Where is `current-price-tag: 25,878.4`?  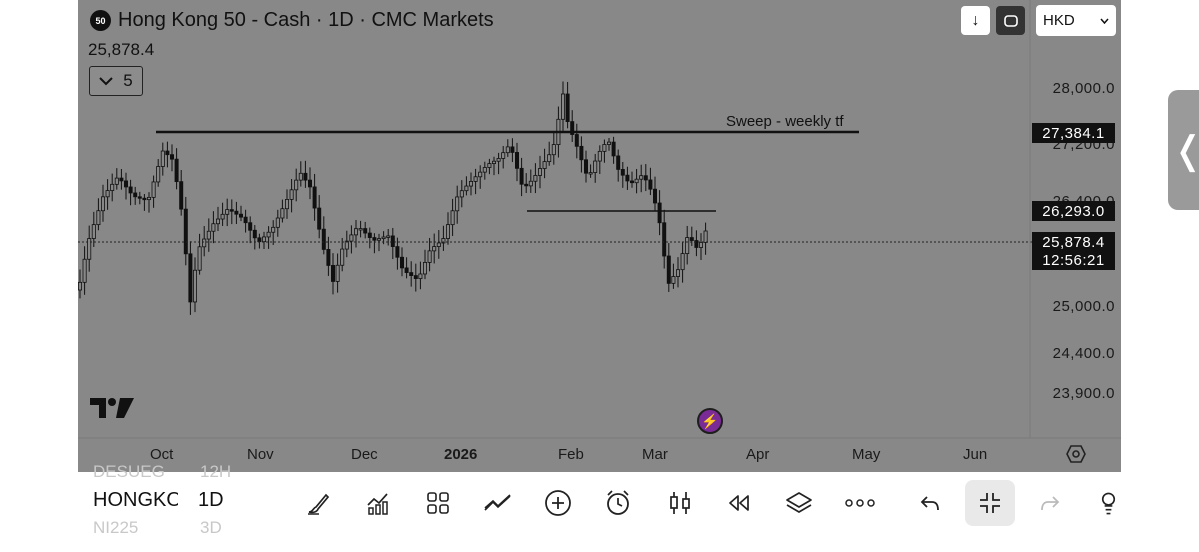
current-price-tag: 25,878.4 is located at coordinates (1073, 242).